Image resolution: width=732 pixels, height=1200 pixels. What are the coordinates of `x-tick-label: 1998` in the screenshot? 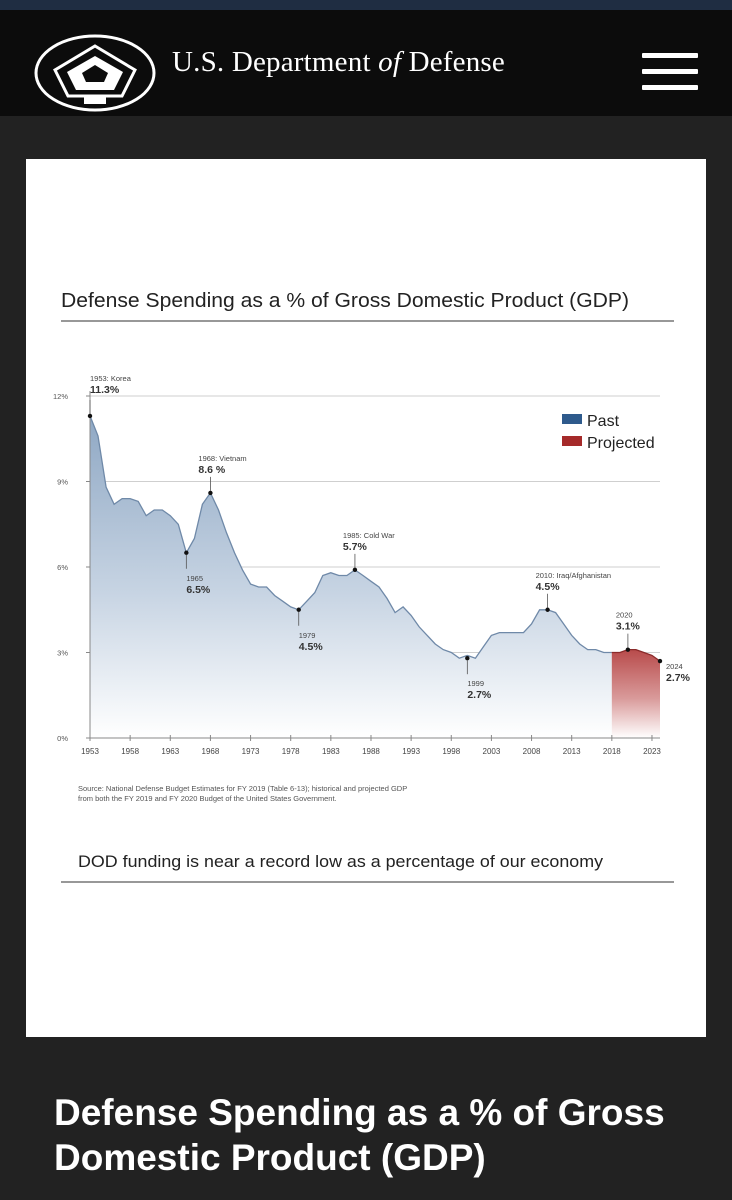 It's located at (451, 751).